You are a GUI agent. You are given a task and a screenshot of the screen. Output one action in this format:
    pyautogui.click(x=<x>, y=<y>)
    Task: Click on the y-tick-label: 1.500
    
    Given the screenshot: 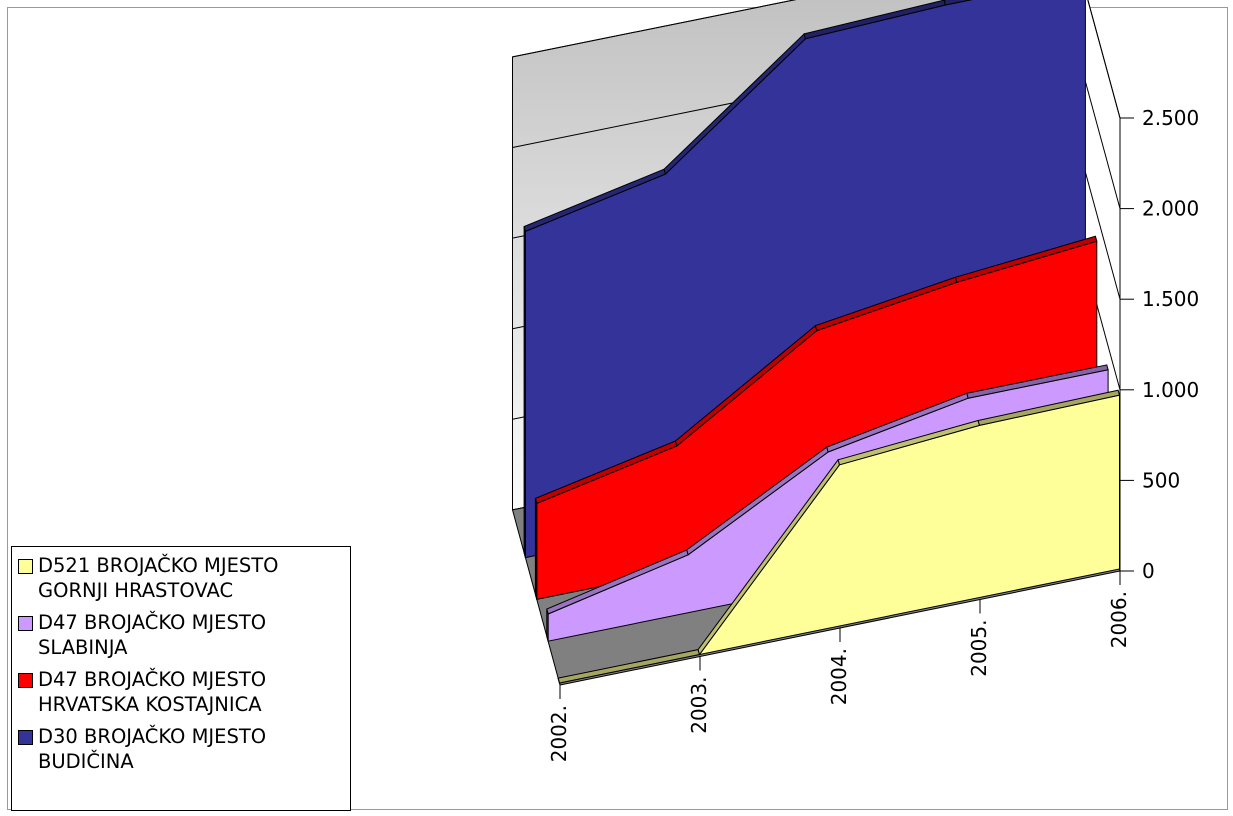 What is the action you would take?
    pyautogui.click(x=1170, y=299)
    